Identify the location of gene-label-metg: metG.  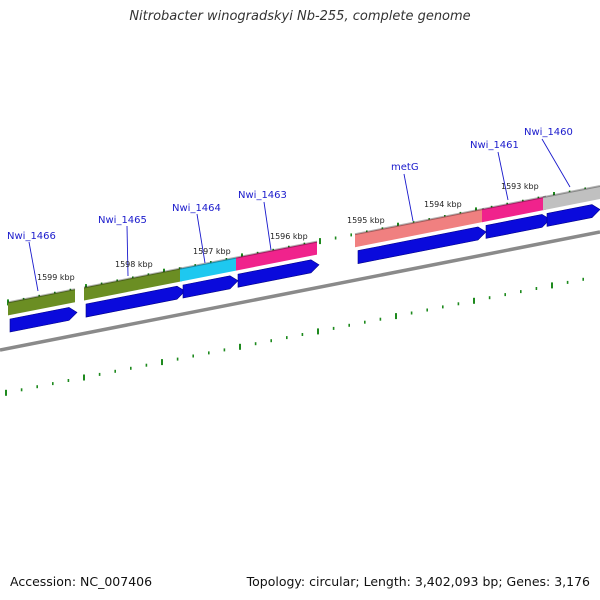
(405, 167).